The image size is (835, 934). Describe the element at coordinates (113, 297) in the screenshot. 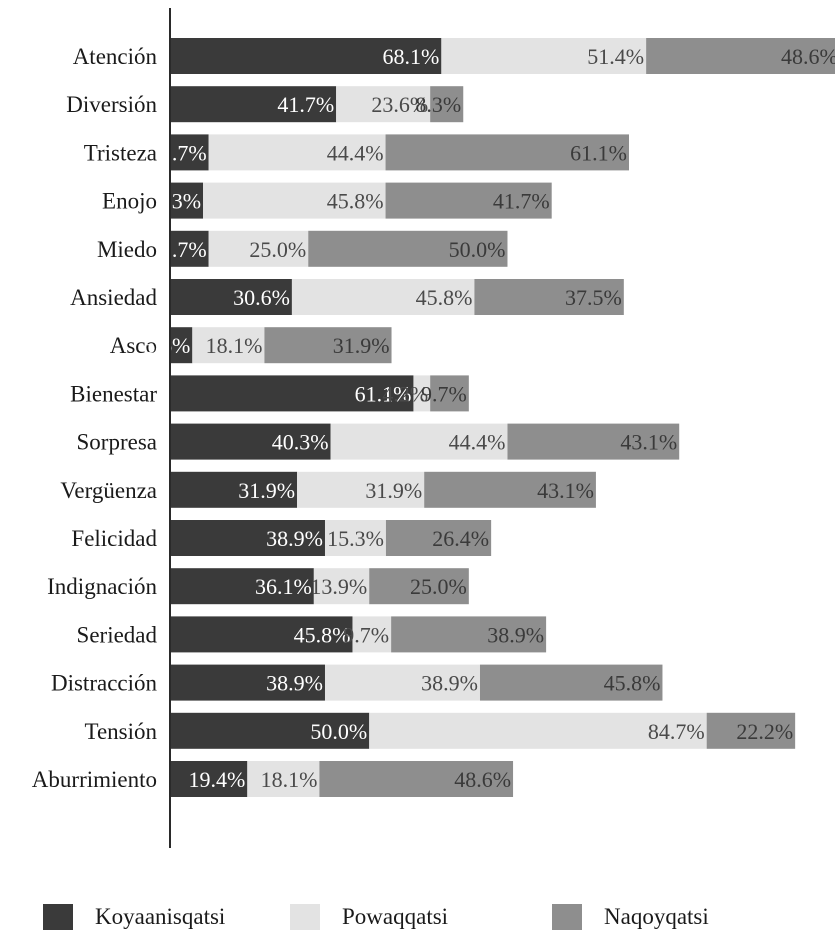

I see `category-label: Ansiedad` at that location.